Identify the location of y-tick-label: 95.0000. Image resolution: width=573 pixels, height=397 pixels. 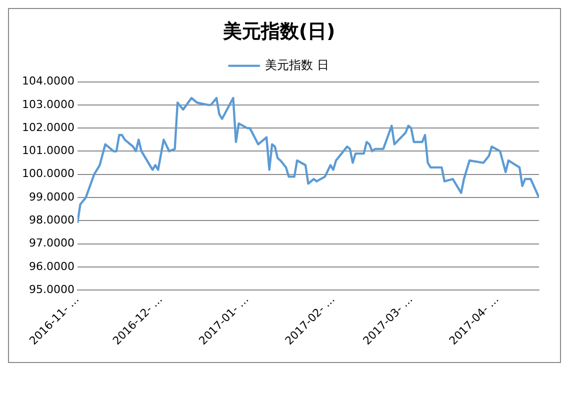
(51, 289).